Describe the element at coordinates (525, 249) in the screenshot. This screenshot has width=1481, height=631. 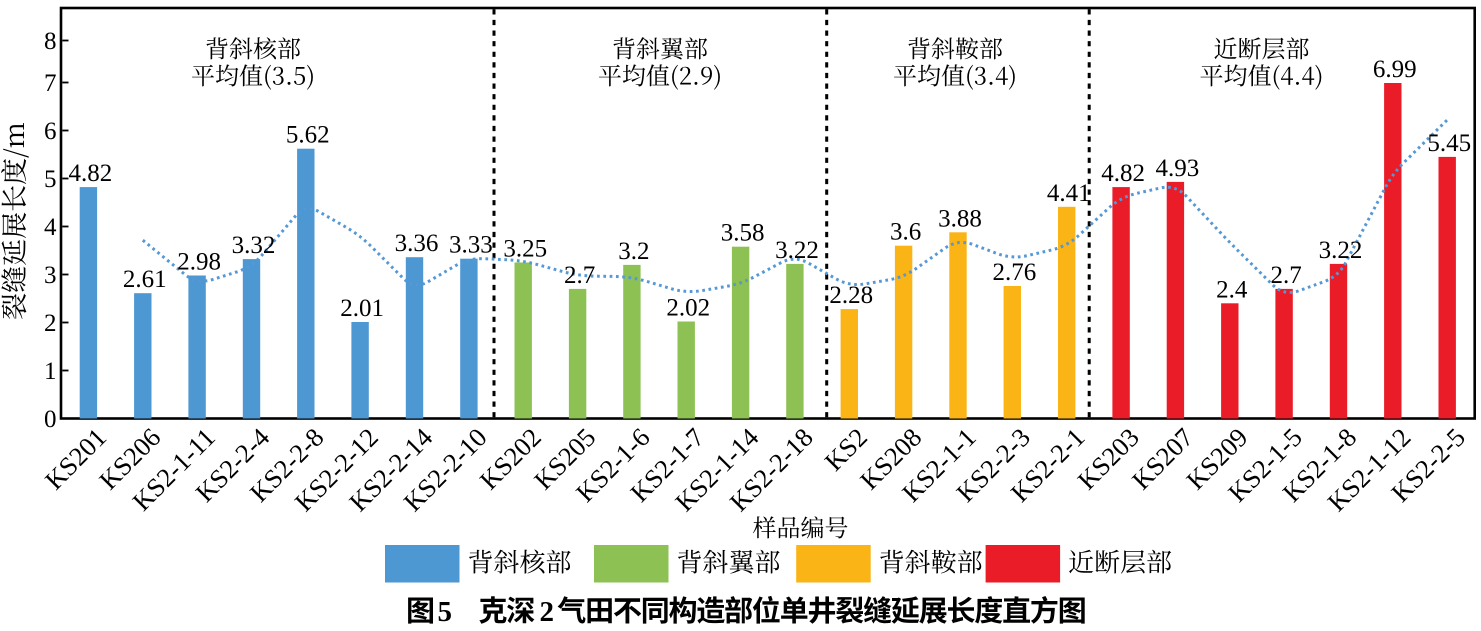
I see `svg-text: 3.25` at that location.